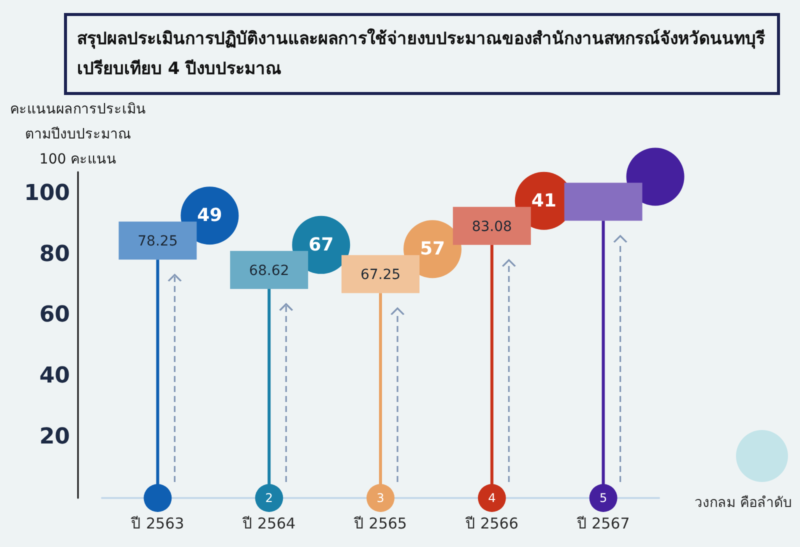 The width and height of the screenshot is (800, 547). I want to click on y-tick-label: 40, so click(54, 376).